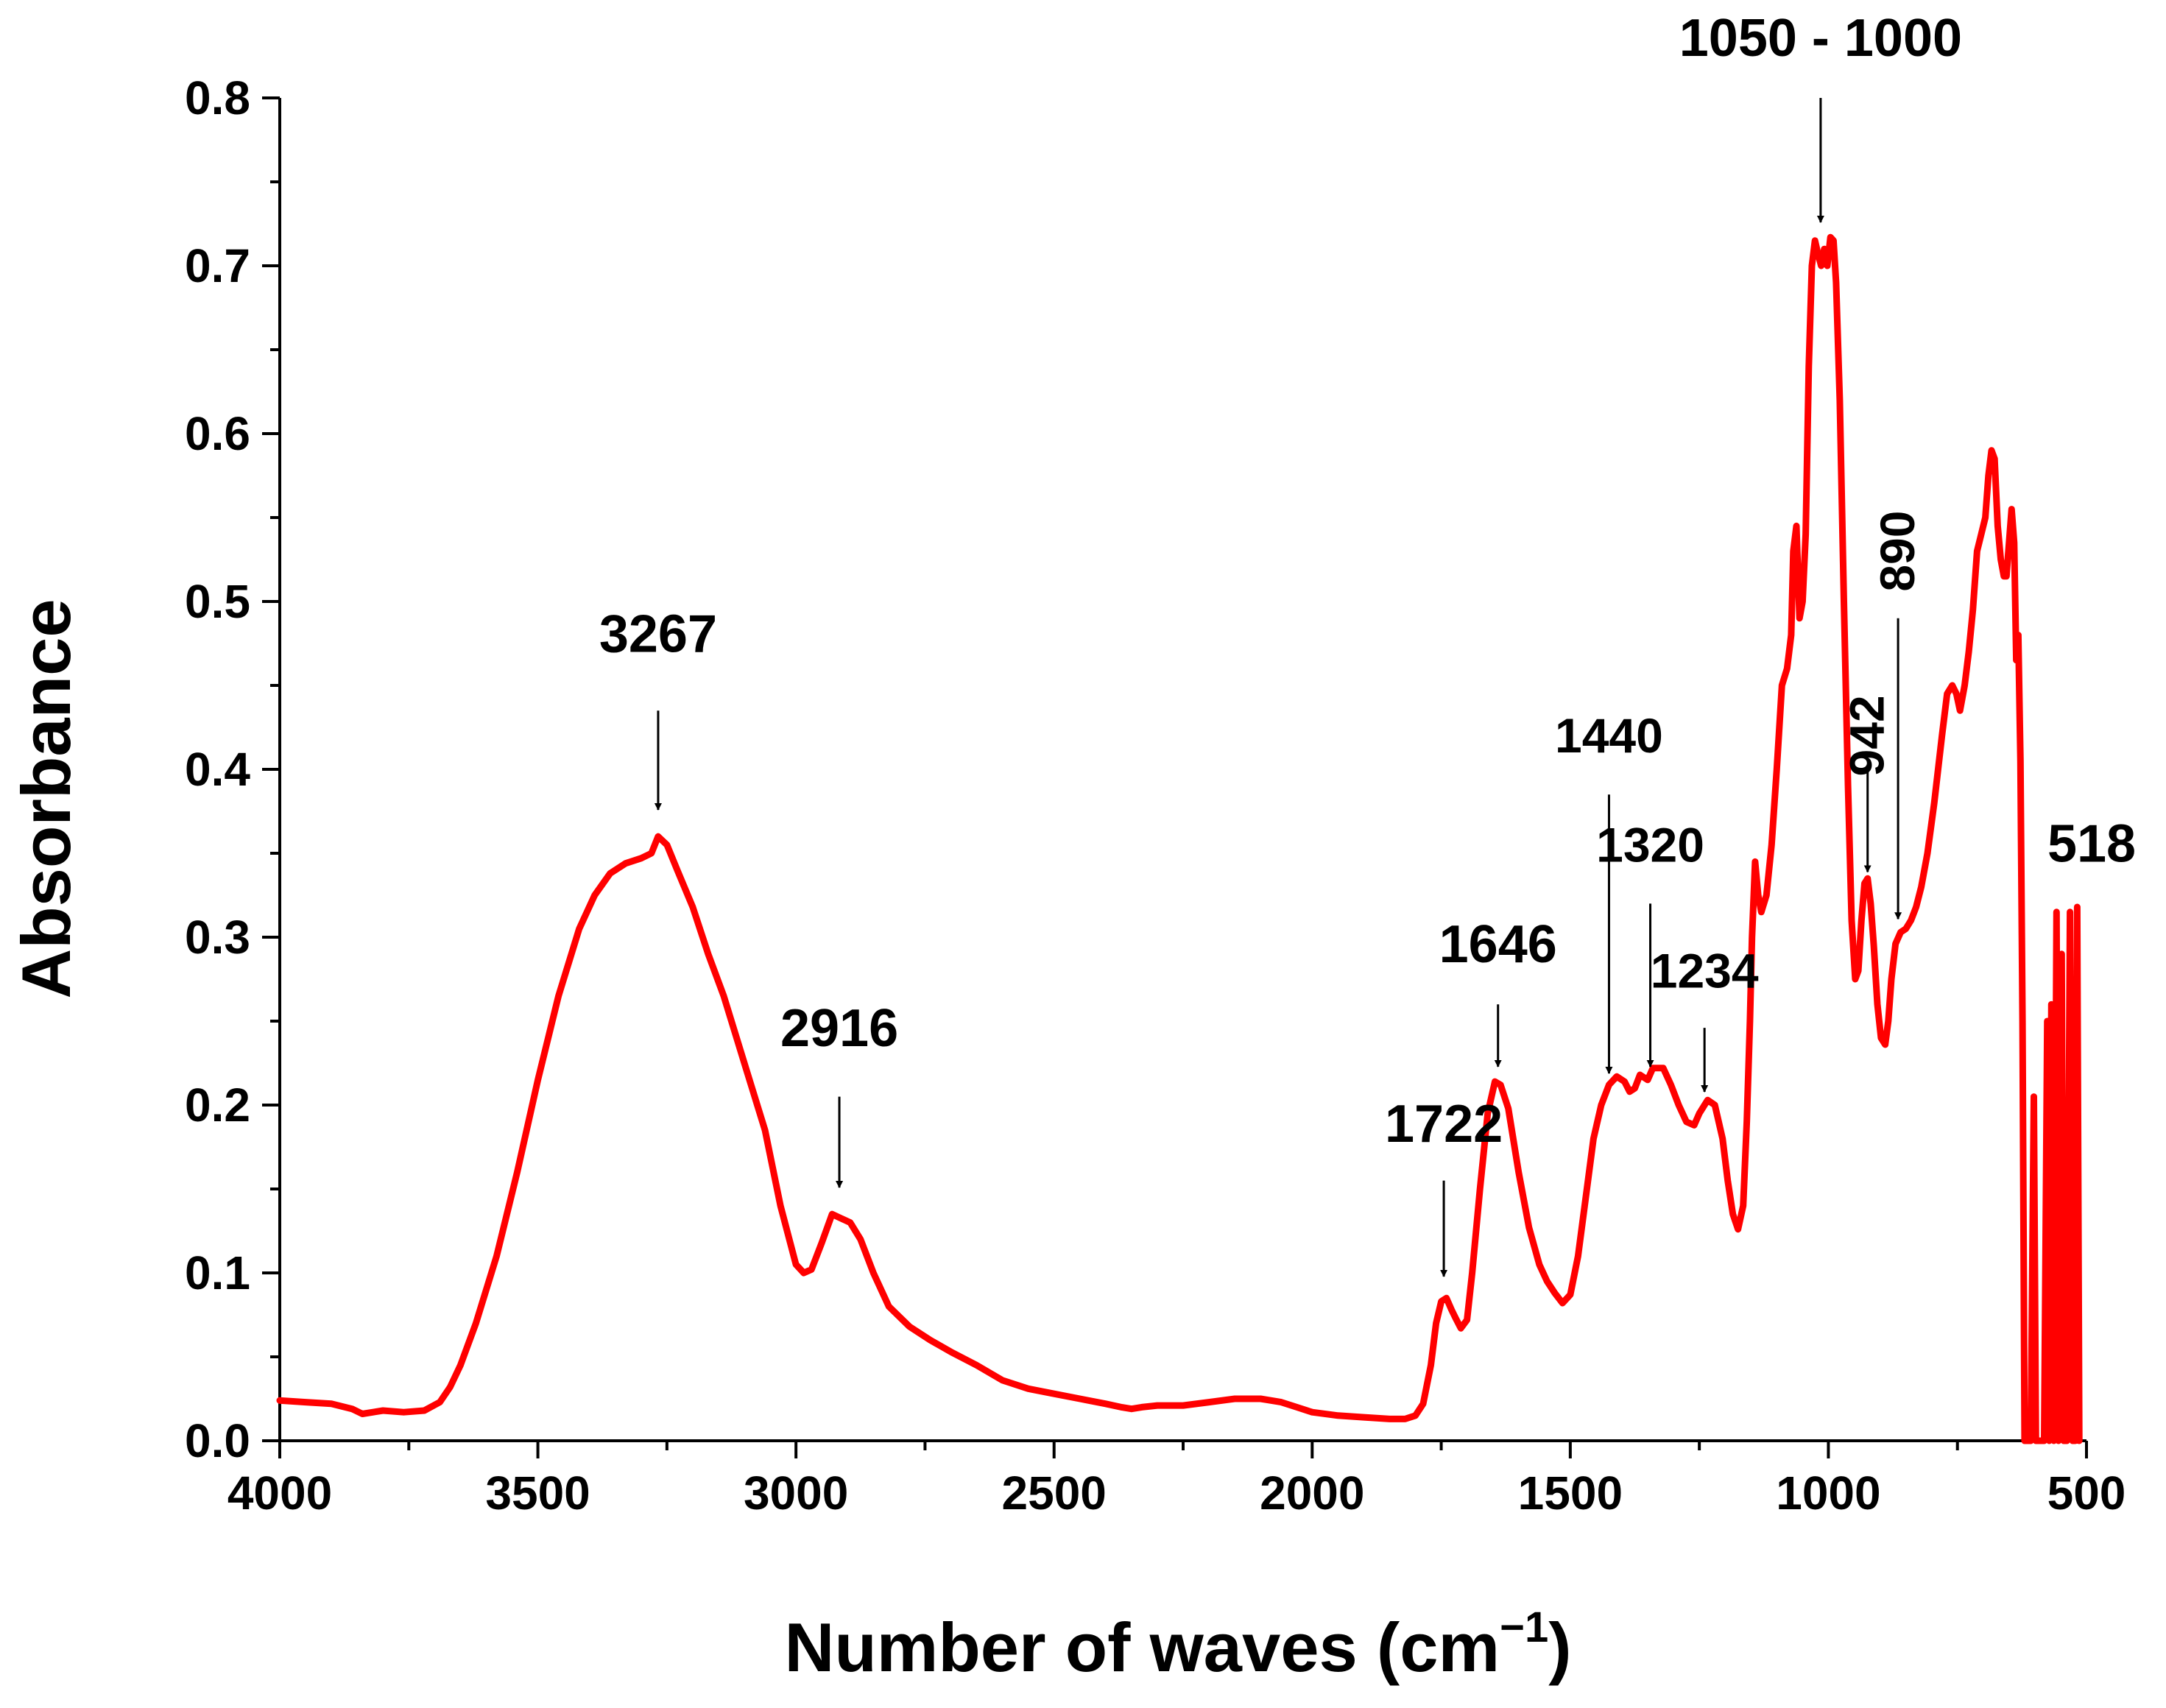 The image size is (2166, 1708). Describe the element at coordinates (1524, 1627) in the screenshot. I see `x-axis-title-superscript: −1` at that location.